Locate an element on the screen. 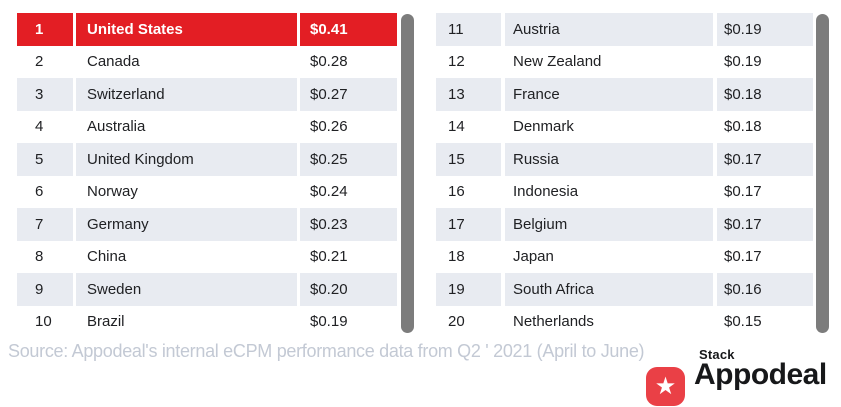  table-row: 1 United States $0.41 is located at coordinates (207, 29).